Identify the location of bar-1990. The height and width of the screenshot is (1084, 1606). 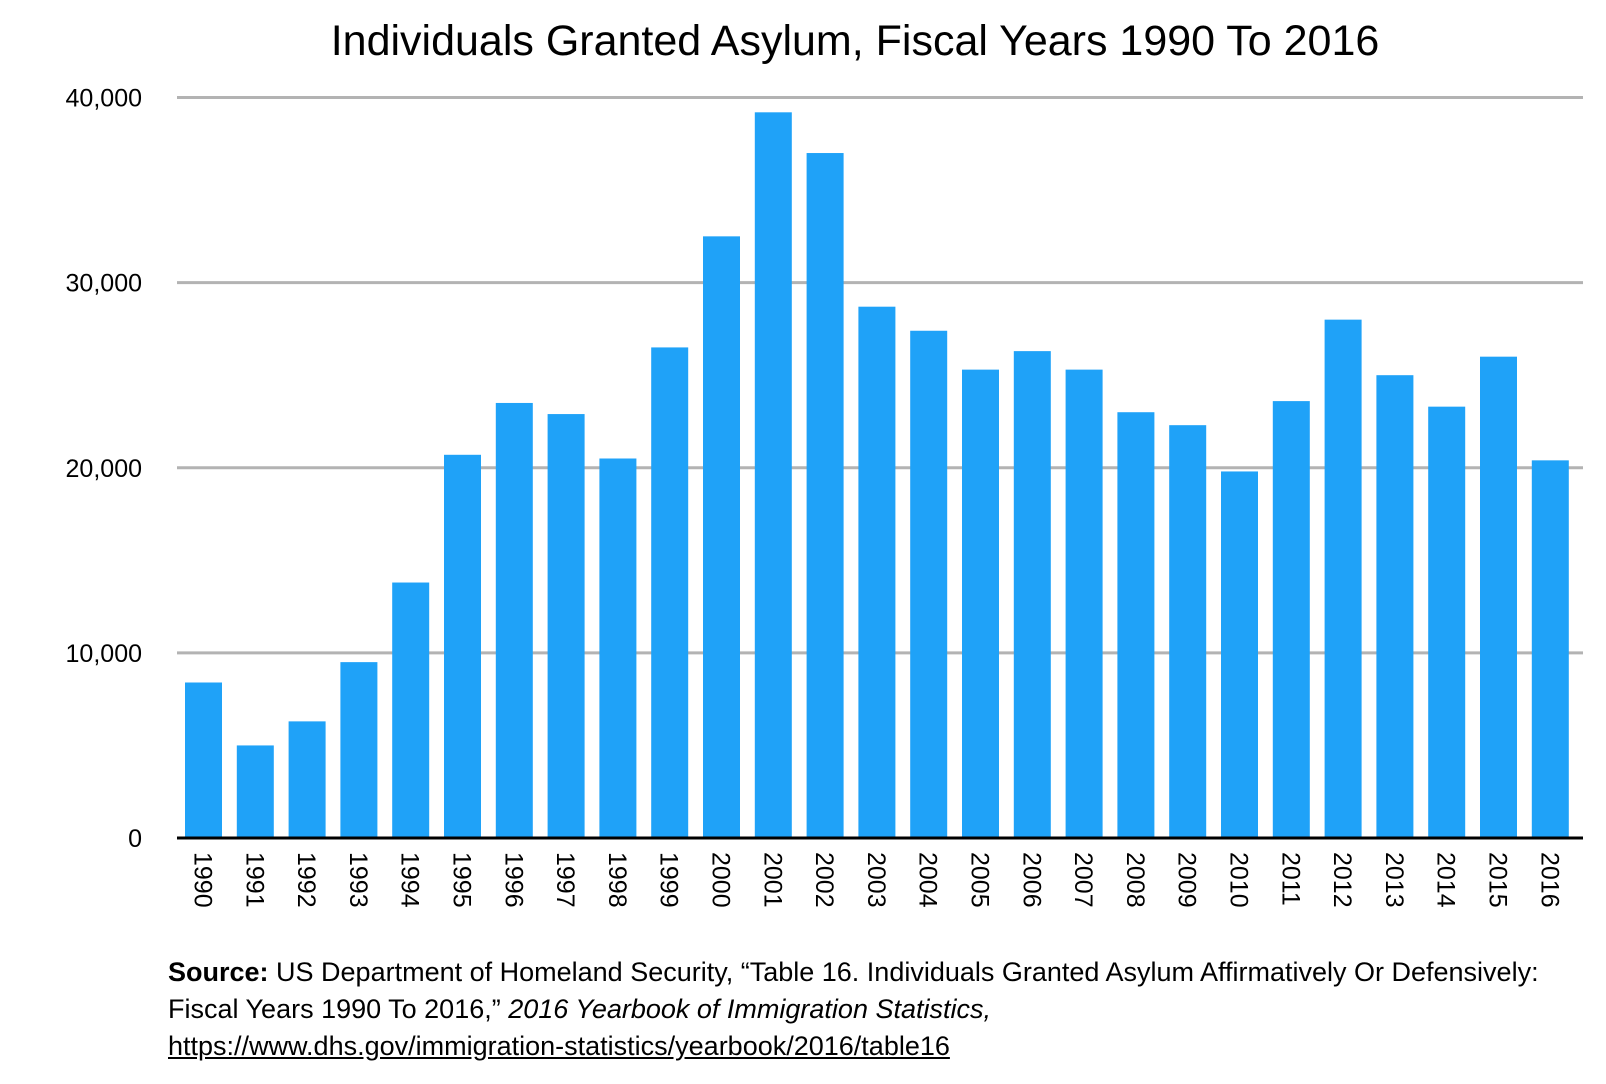
(203, 760).